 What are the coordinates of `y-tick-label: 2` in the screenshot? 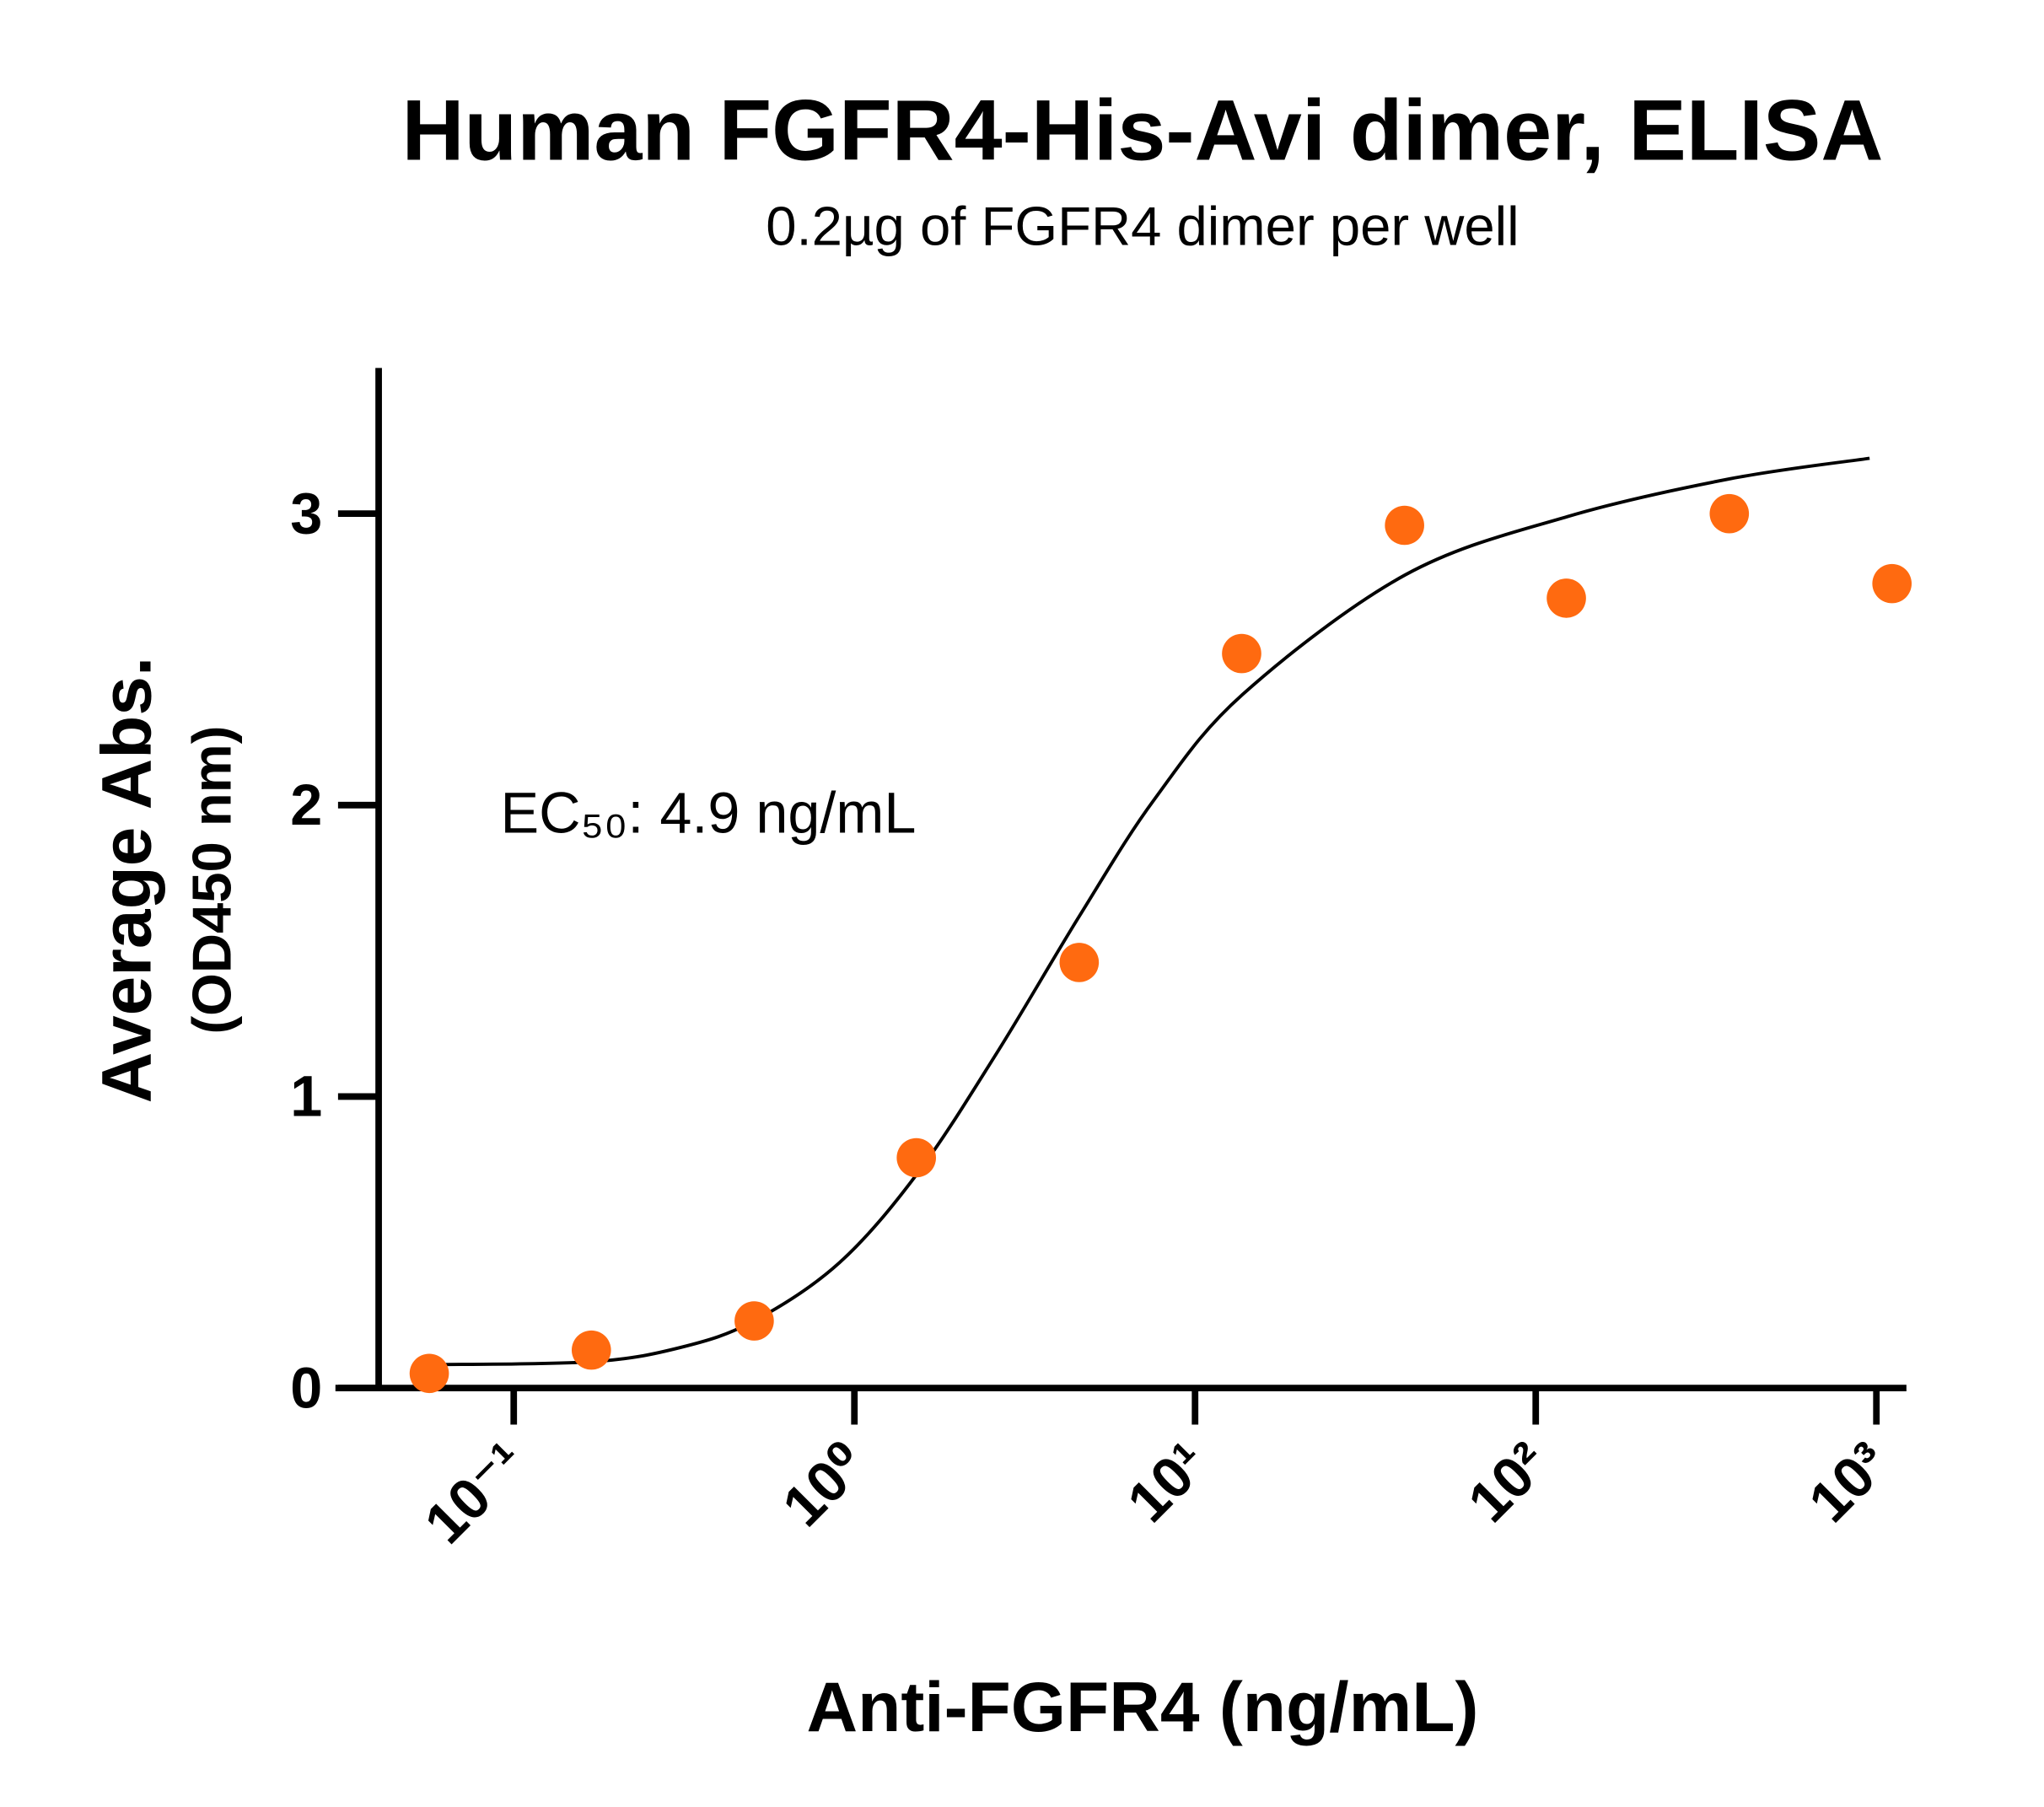 It's located at (306, 805).